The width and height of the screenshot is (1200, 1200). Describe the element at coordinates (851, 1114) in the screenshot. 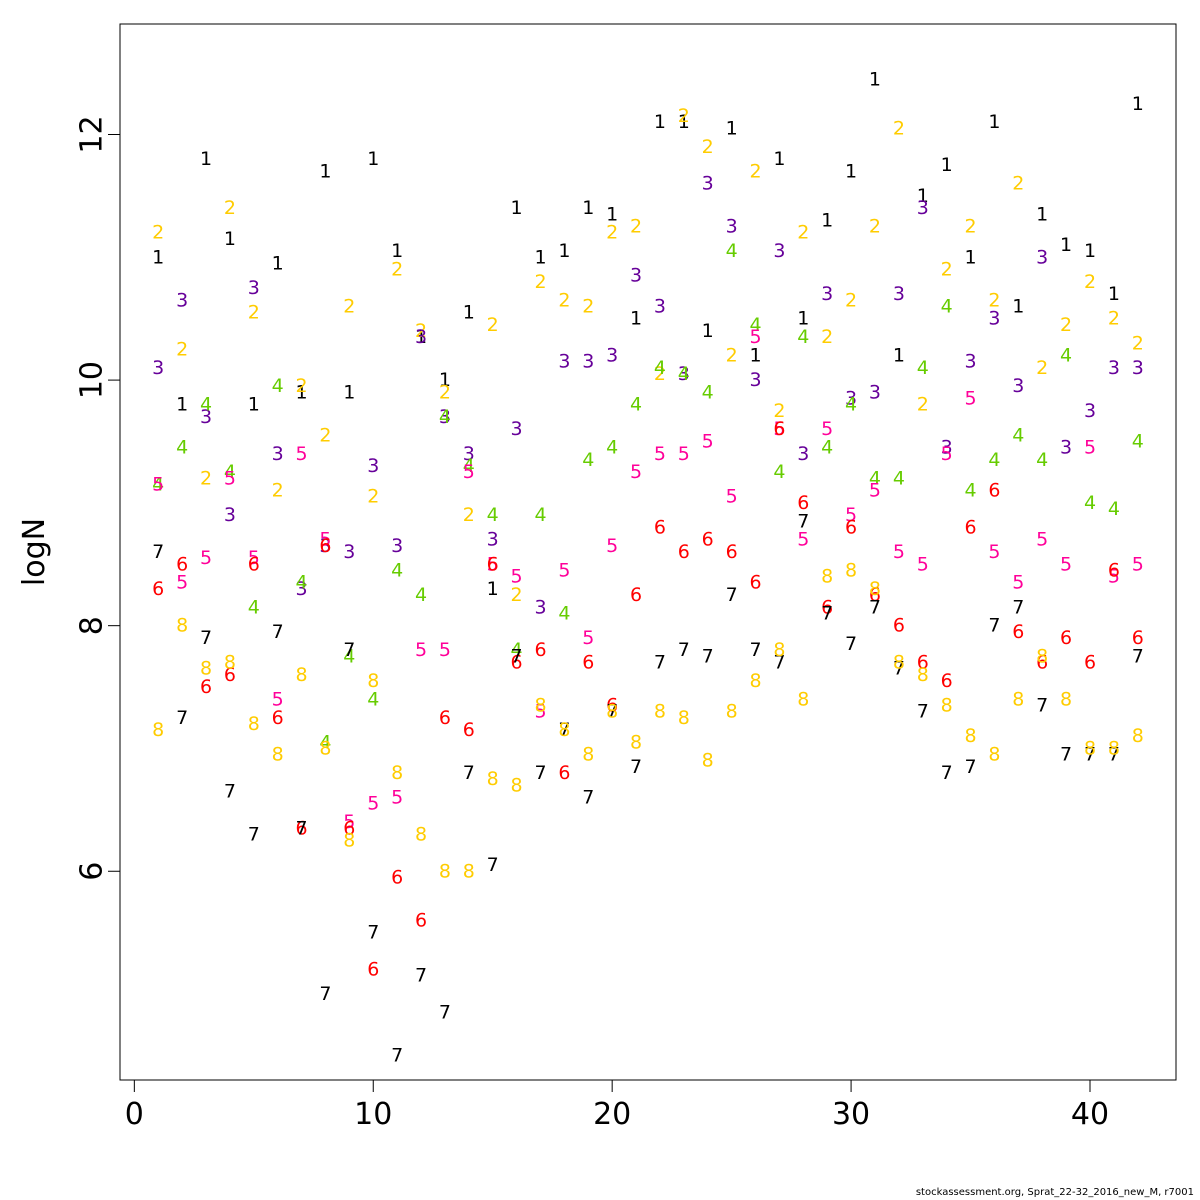

I see `x-tick-label: 30` at that location.